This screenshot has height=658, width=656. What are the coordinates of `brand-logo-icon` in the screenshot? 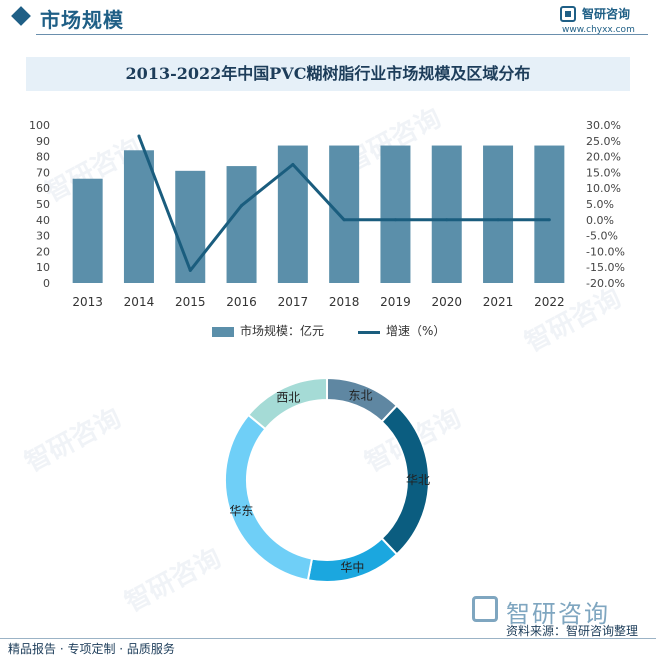 It's located at (568, 14).